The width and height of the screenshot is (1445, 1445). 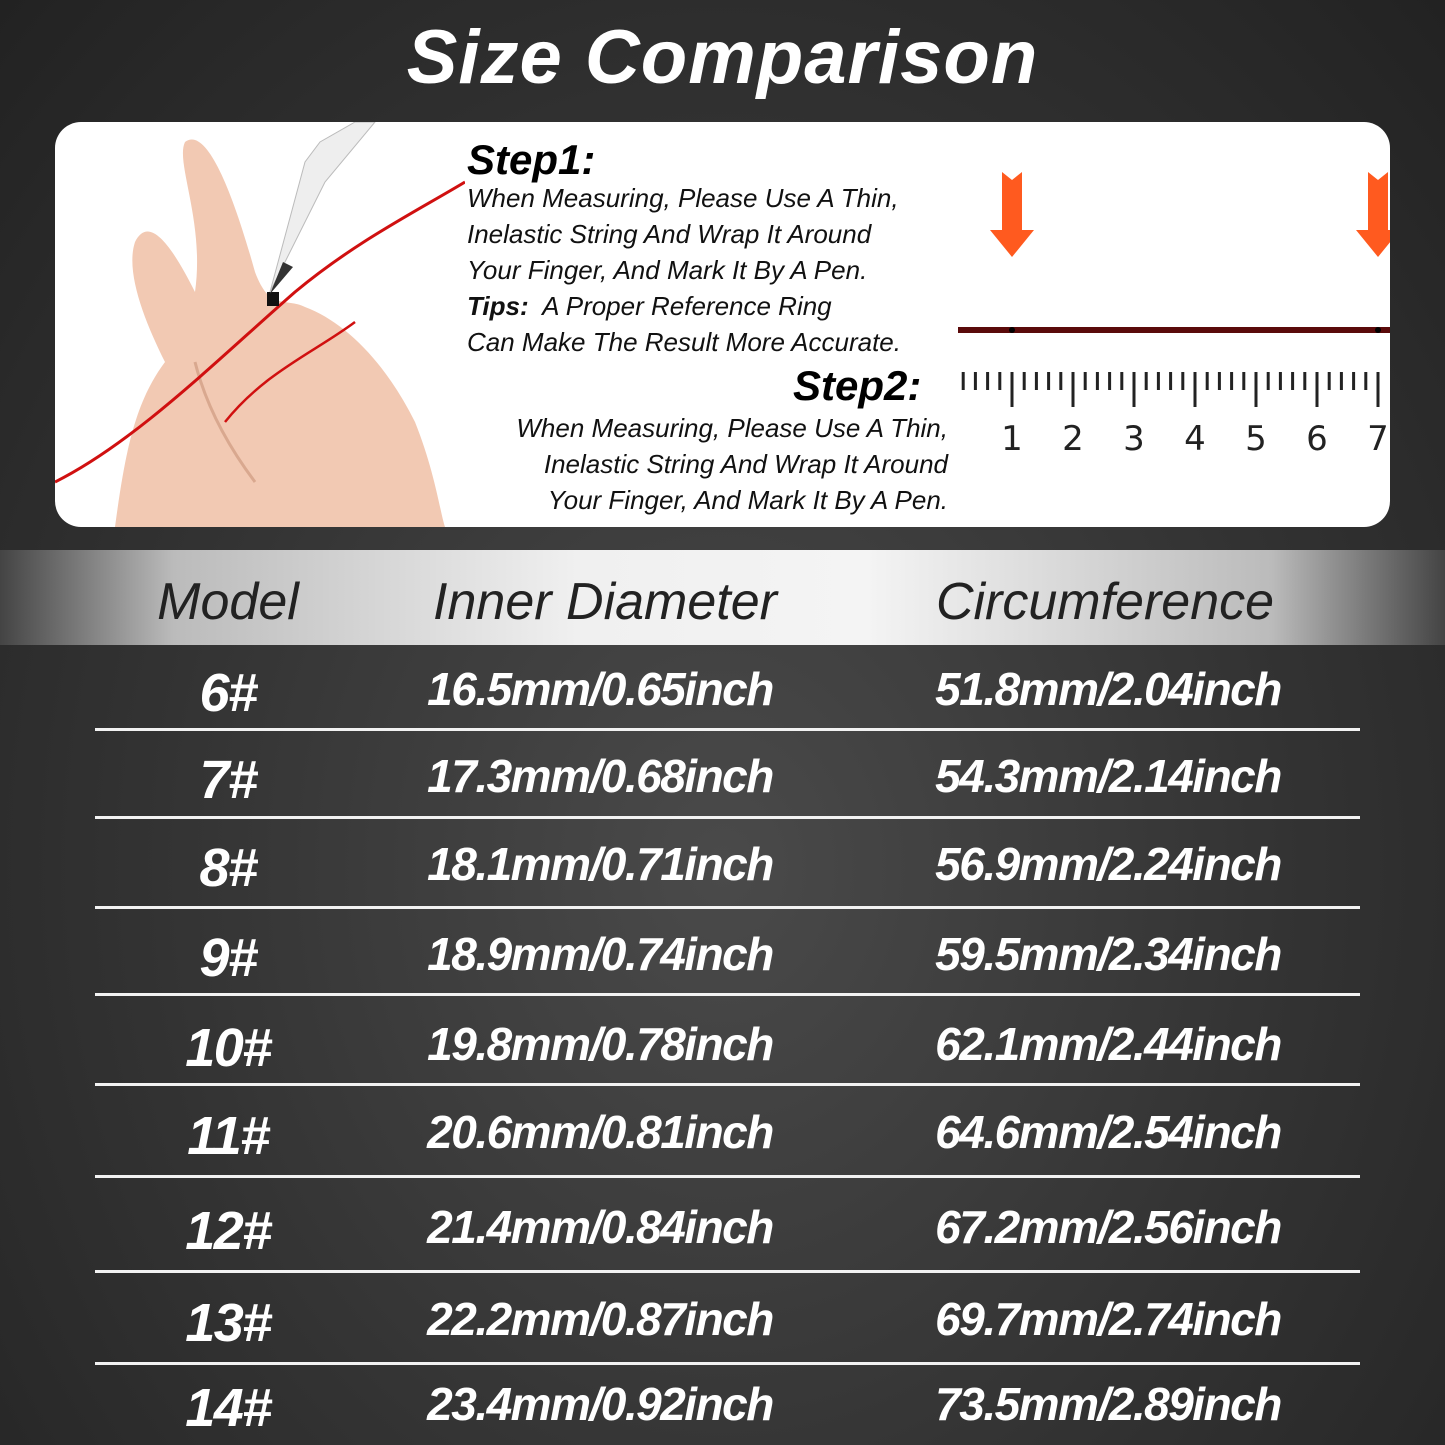 What do you see at coordinates (1317, 439) in the screenshot?
I see `ruler-label: 6` at bounding box center [1317, 439].